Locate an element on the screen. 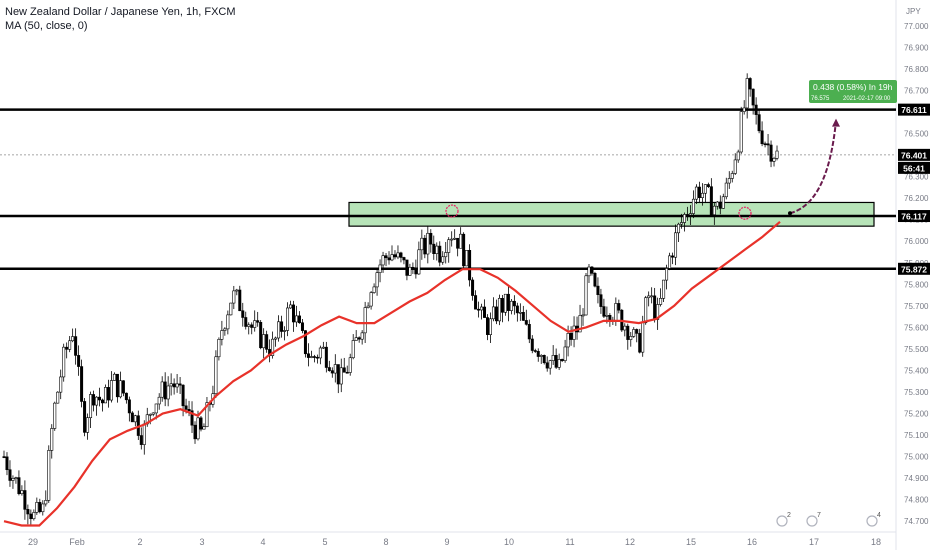 The height and width of the screenshot is (550, 932). y-tick-label: 74.900 is located at coordinates (916, 478).